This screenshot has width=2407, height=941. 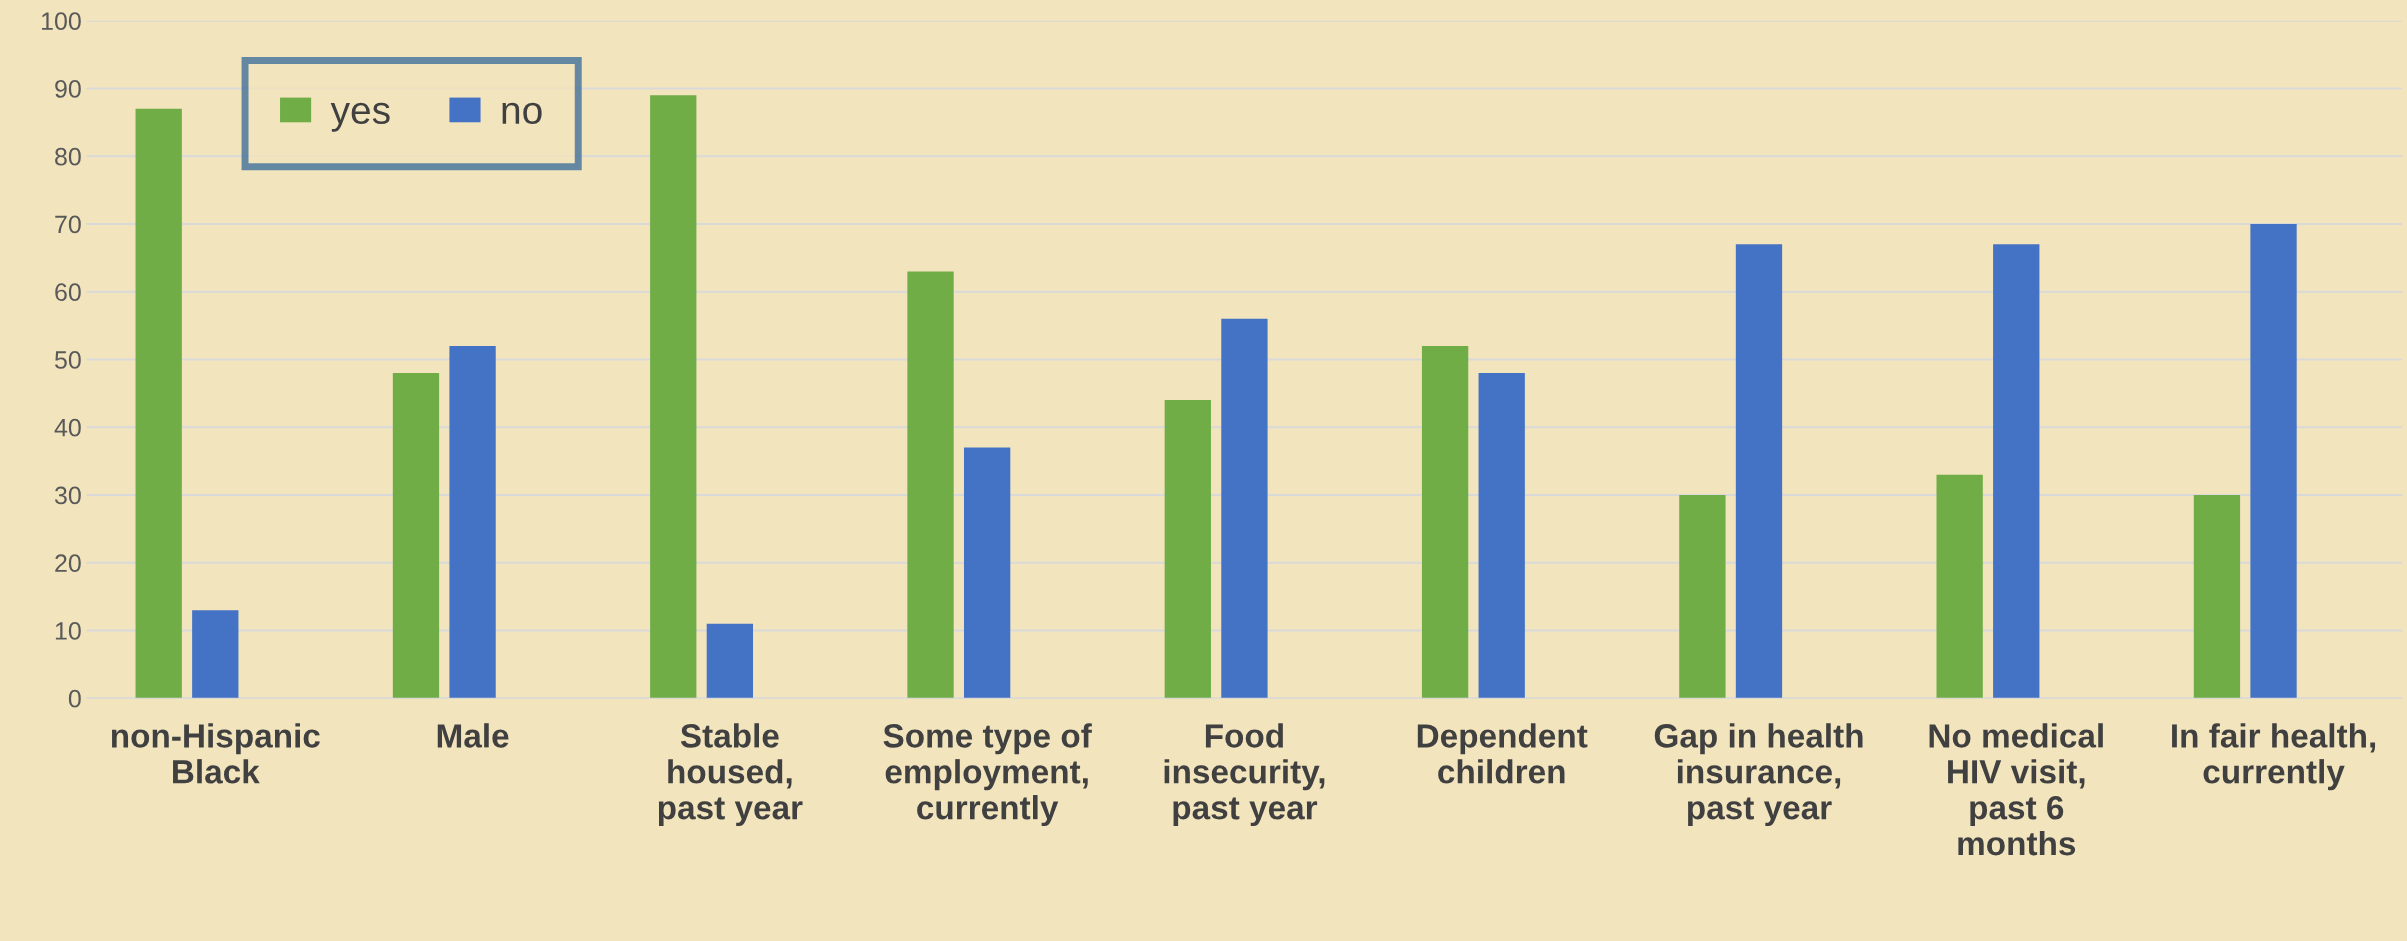 I want to click on y-tick-label: 50, so click(x=67, y=360).